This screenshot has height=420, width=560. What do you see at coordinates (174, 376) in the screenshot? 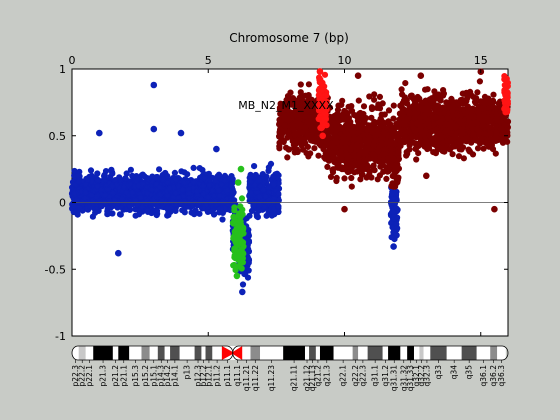
I see `band-label: p14.1` at bounding box center [174, 376].